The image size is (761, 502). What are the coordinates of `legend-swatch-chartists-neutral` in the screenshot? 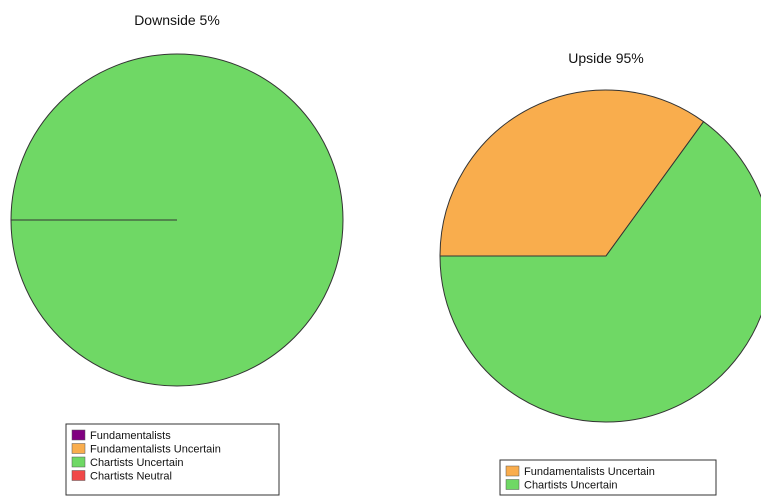 It's located at (78, 475).